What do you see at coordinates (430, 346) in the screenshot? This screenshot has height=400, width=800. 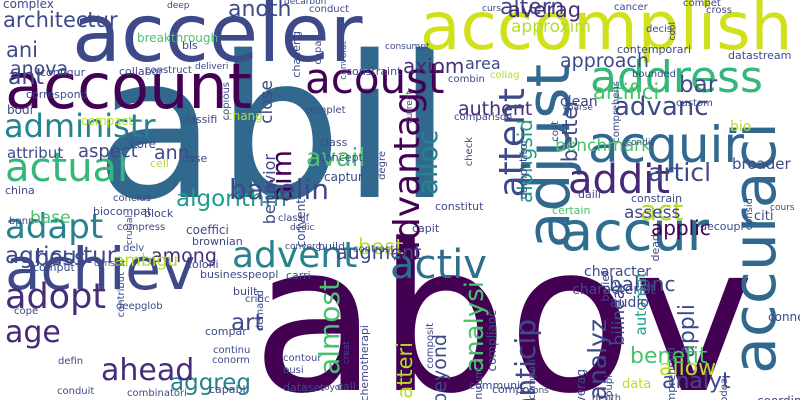 I see `cloud-word-composit: composit` at bounding box center [430, 346].